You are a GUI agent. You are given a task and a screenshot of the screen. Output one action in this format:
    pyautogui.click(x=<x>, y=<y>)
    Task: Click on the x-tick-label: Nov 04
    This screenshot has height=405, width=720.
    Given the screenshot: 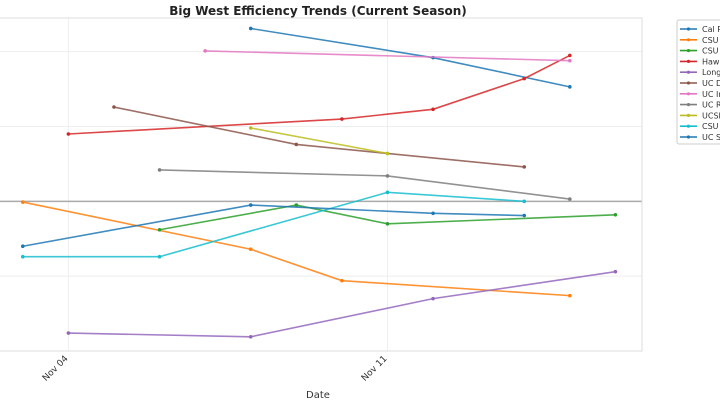 What is the action you would take?
    pyautogui.click(x=56, y=369)
    